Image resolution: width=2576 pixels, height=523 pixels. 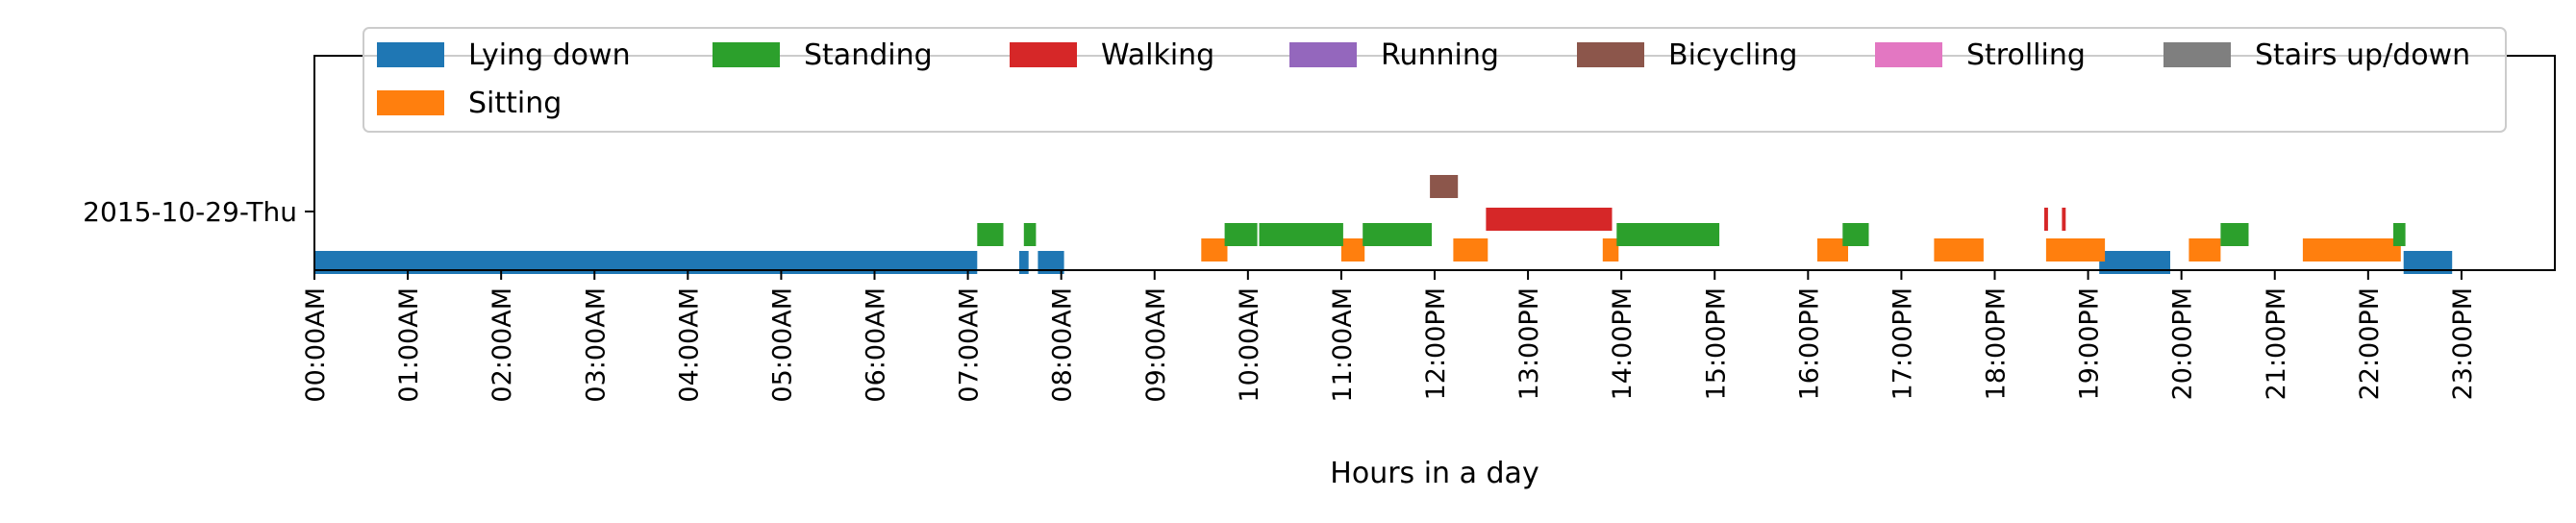 What do you see at coordinates (1809, 344) in the screenshot?
I see `x-tick-label: 16:00PM` at bounding box center [1809, 344].